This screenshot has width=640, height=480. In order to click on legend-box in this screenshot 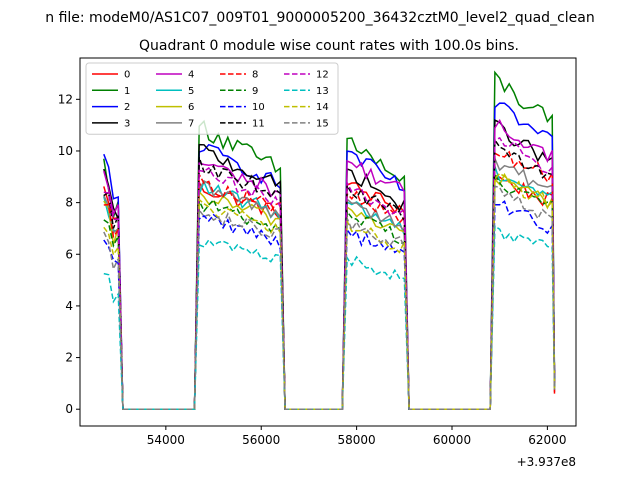, I will do `click(212, 98)`.